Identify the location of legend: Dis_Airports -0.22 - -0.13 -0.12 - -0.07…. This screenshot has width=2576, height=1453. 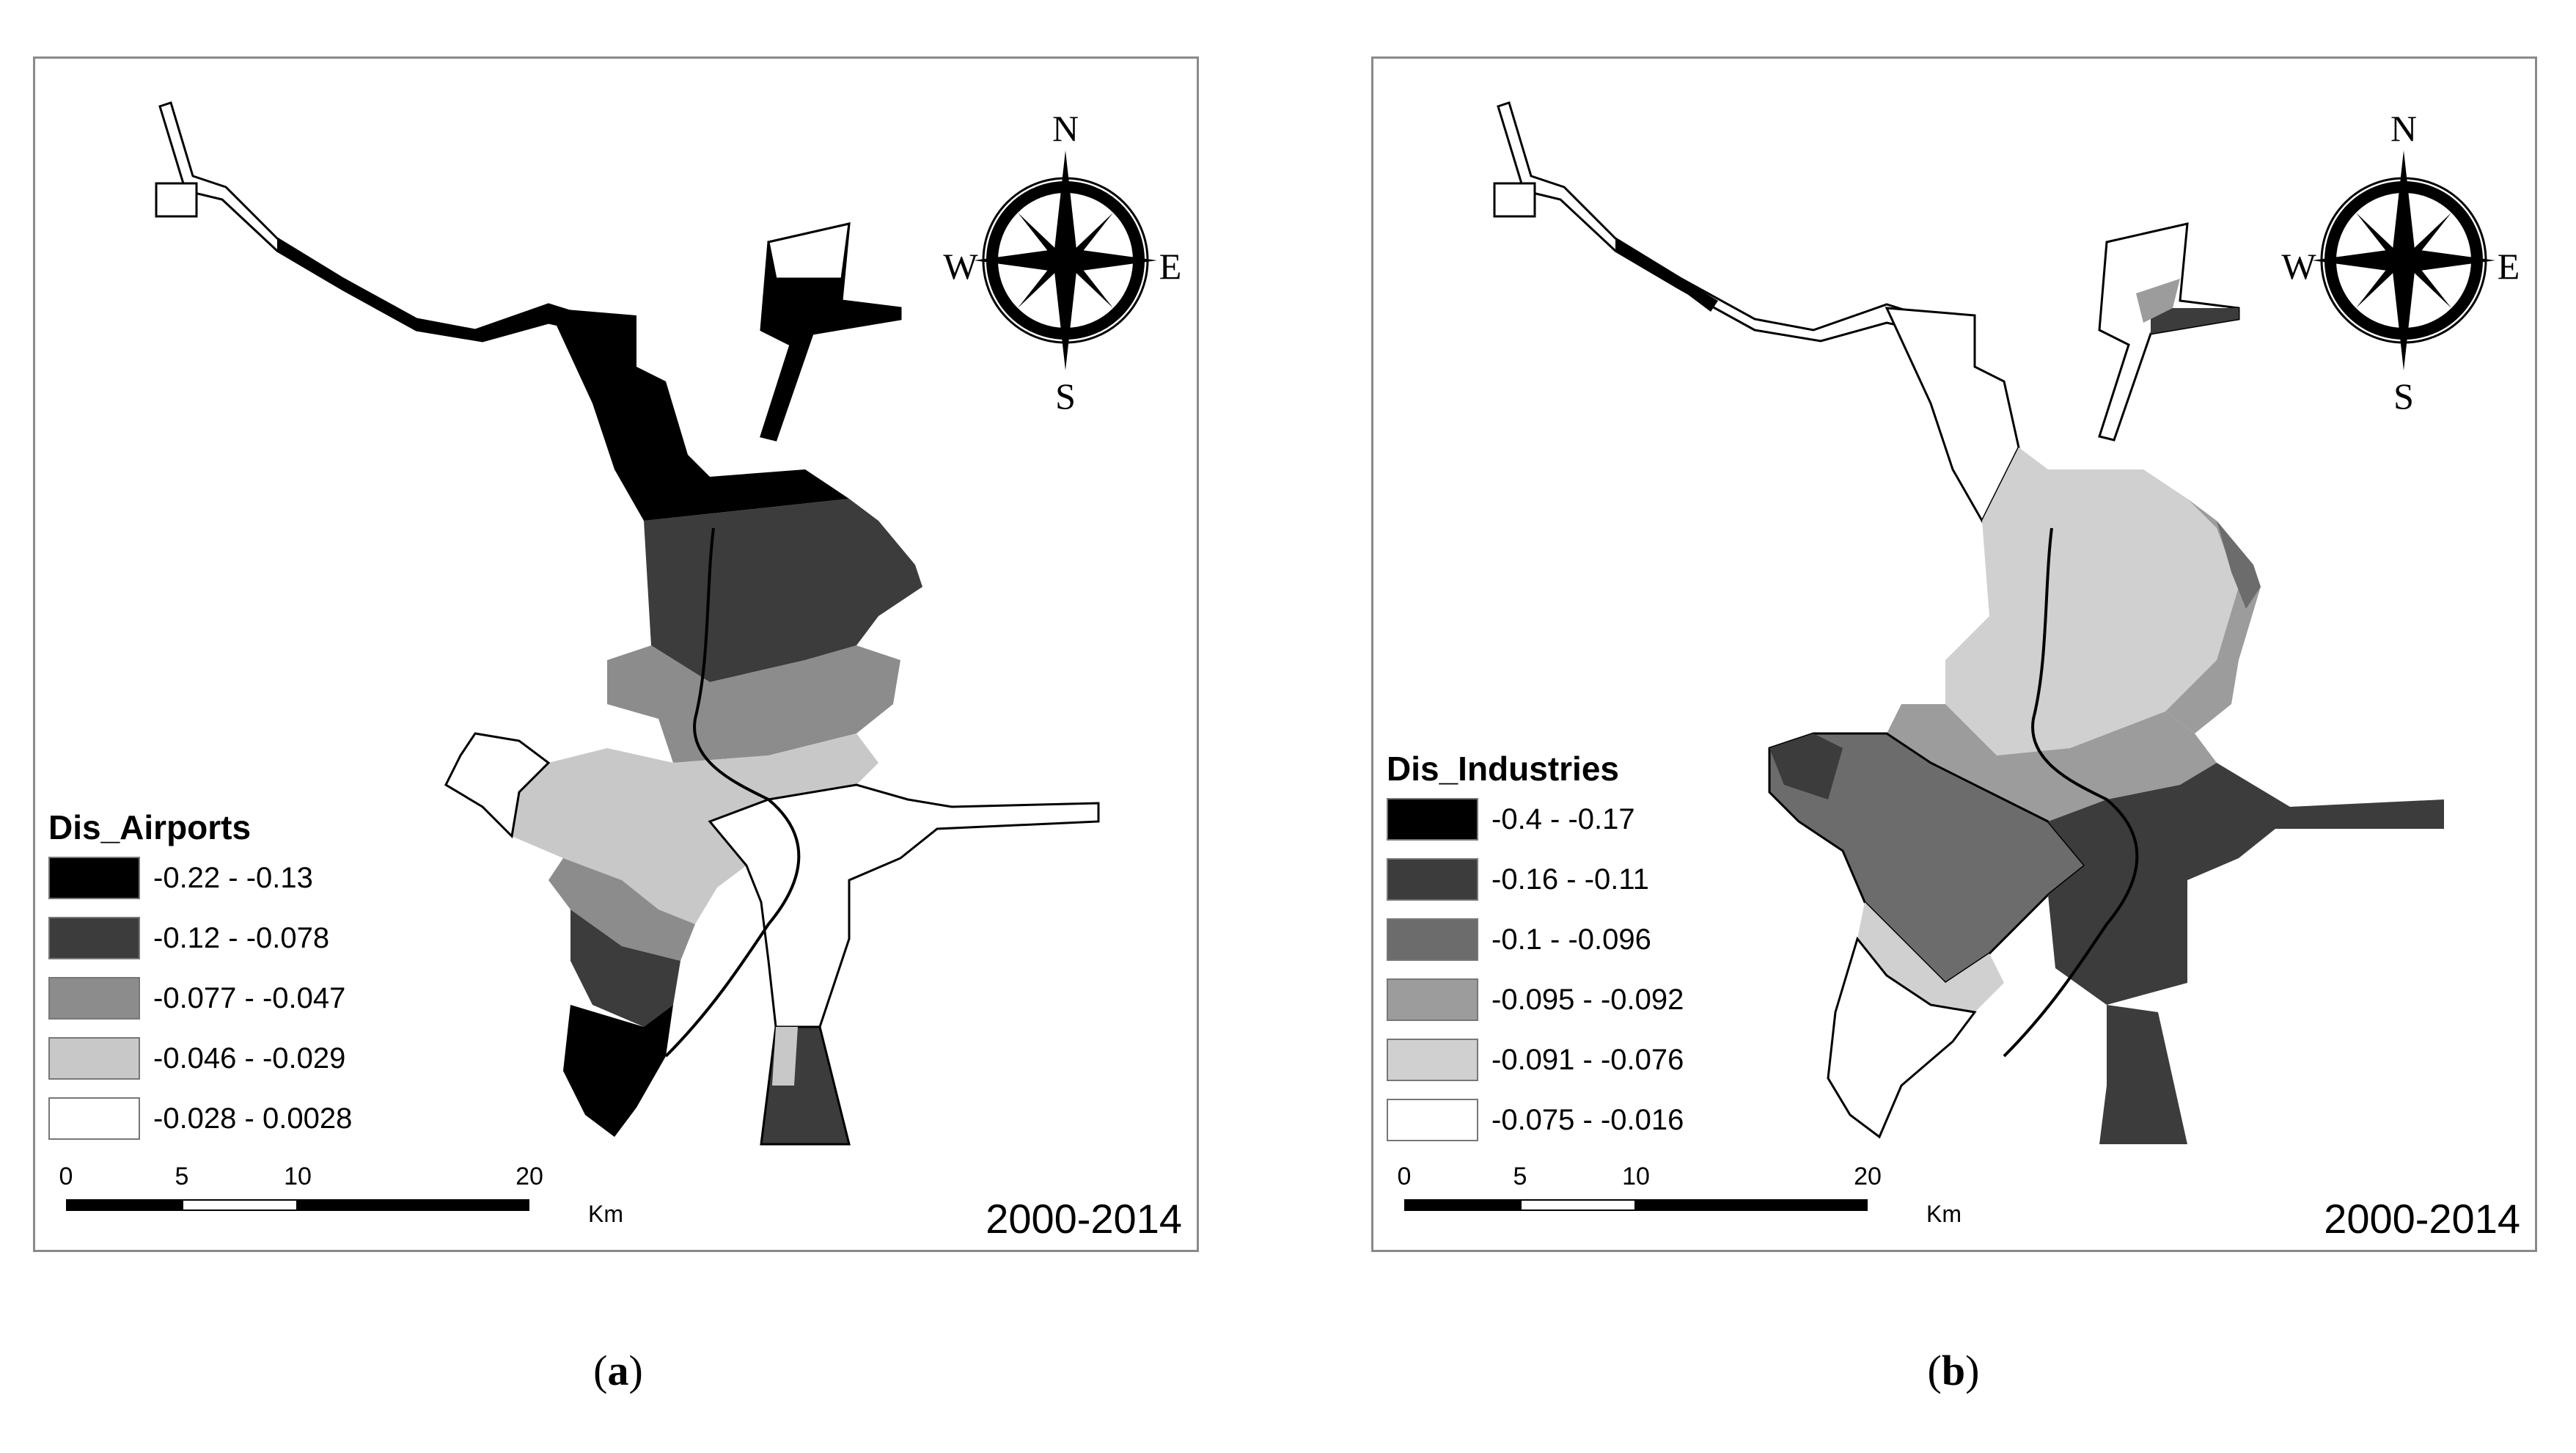
(200, 978).